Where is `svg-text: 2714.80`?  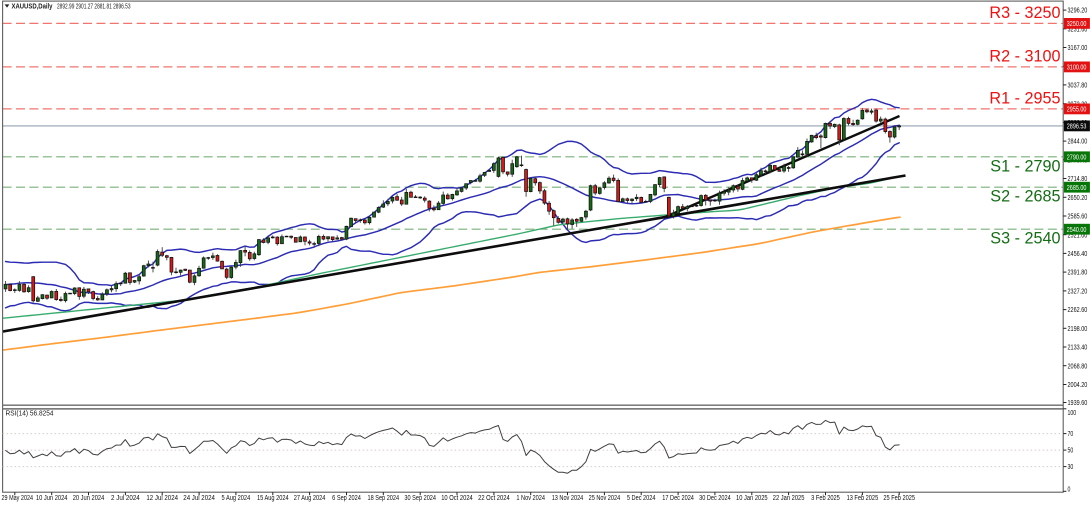
svg-text: 2714.80 is located at coordinates (1078, 179).